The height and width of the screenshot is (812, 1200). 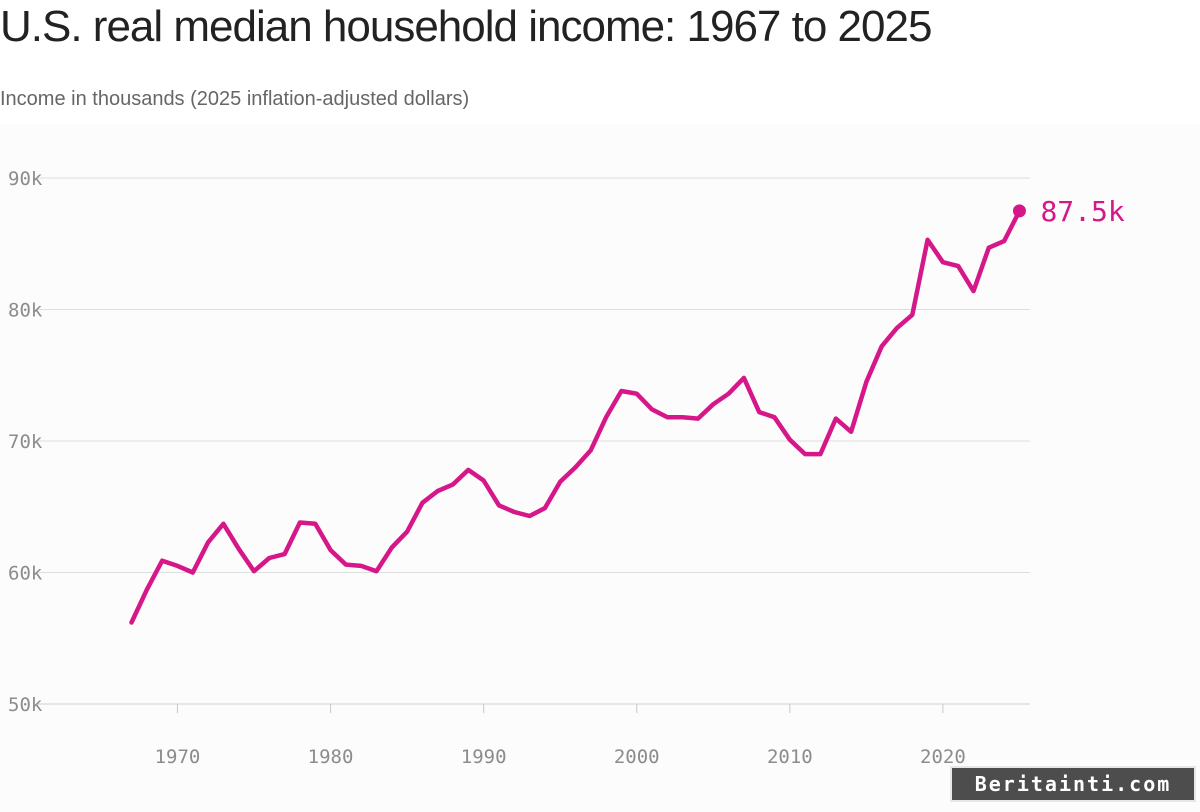 What do you see at coordinates (25, 311) in the screenshot?
I see `y-tick-label: 80k` at bounding box center [25, 311].